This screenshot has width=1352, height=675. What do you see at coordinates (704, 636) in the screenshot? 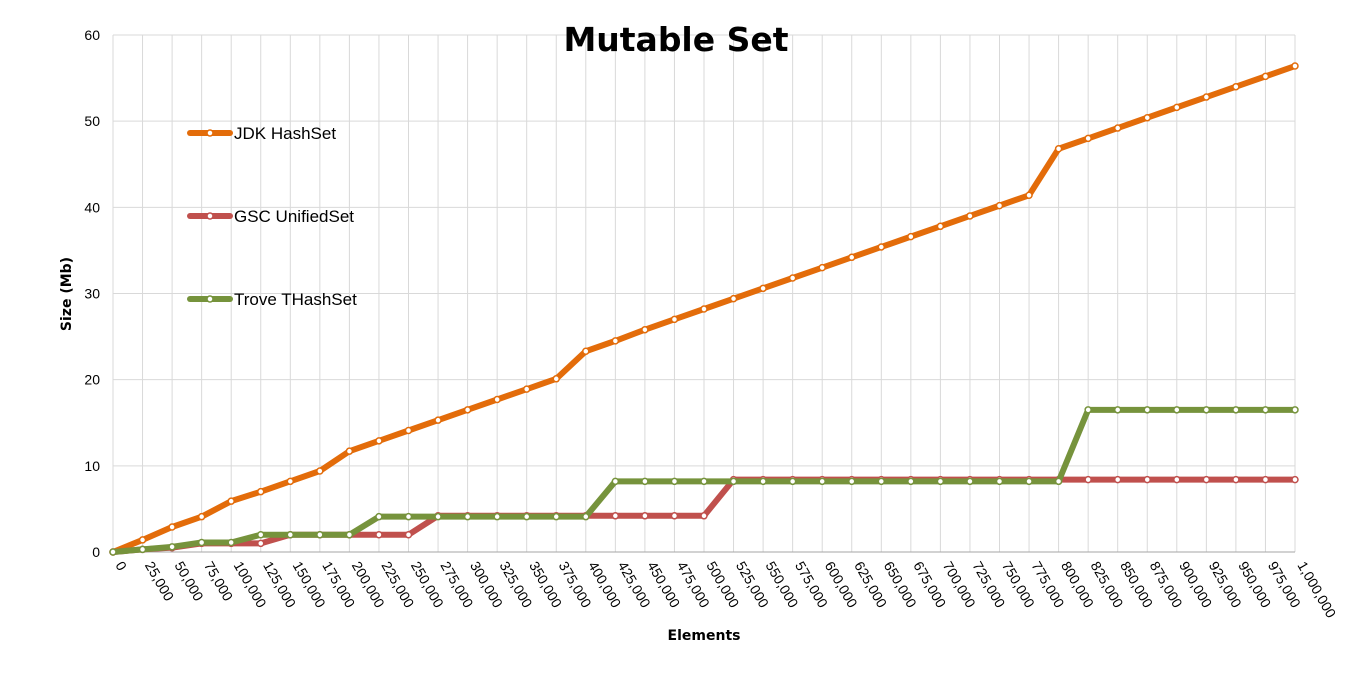
I see `x-axis-title: Elements` at bounding box center [704, 636].